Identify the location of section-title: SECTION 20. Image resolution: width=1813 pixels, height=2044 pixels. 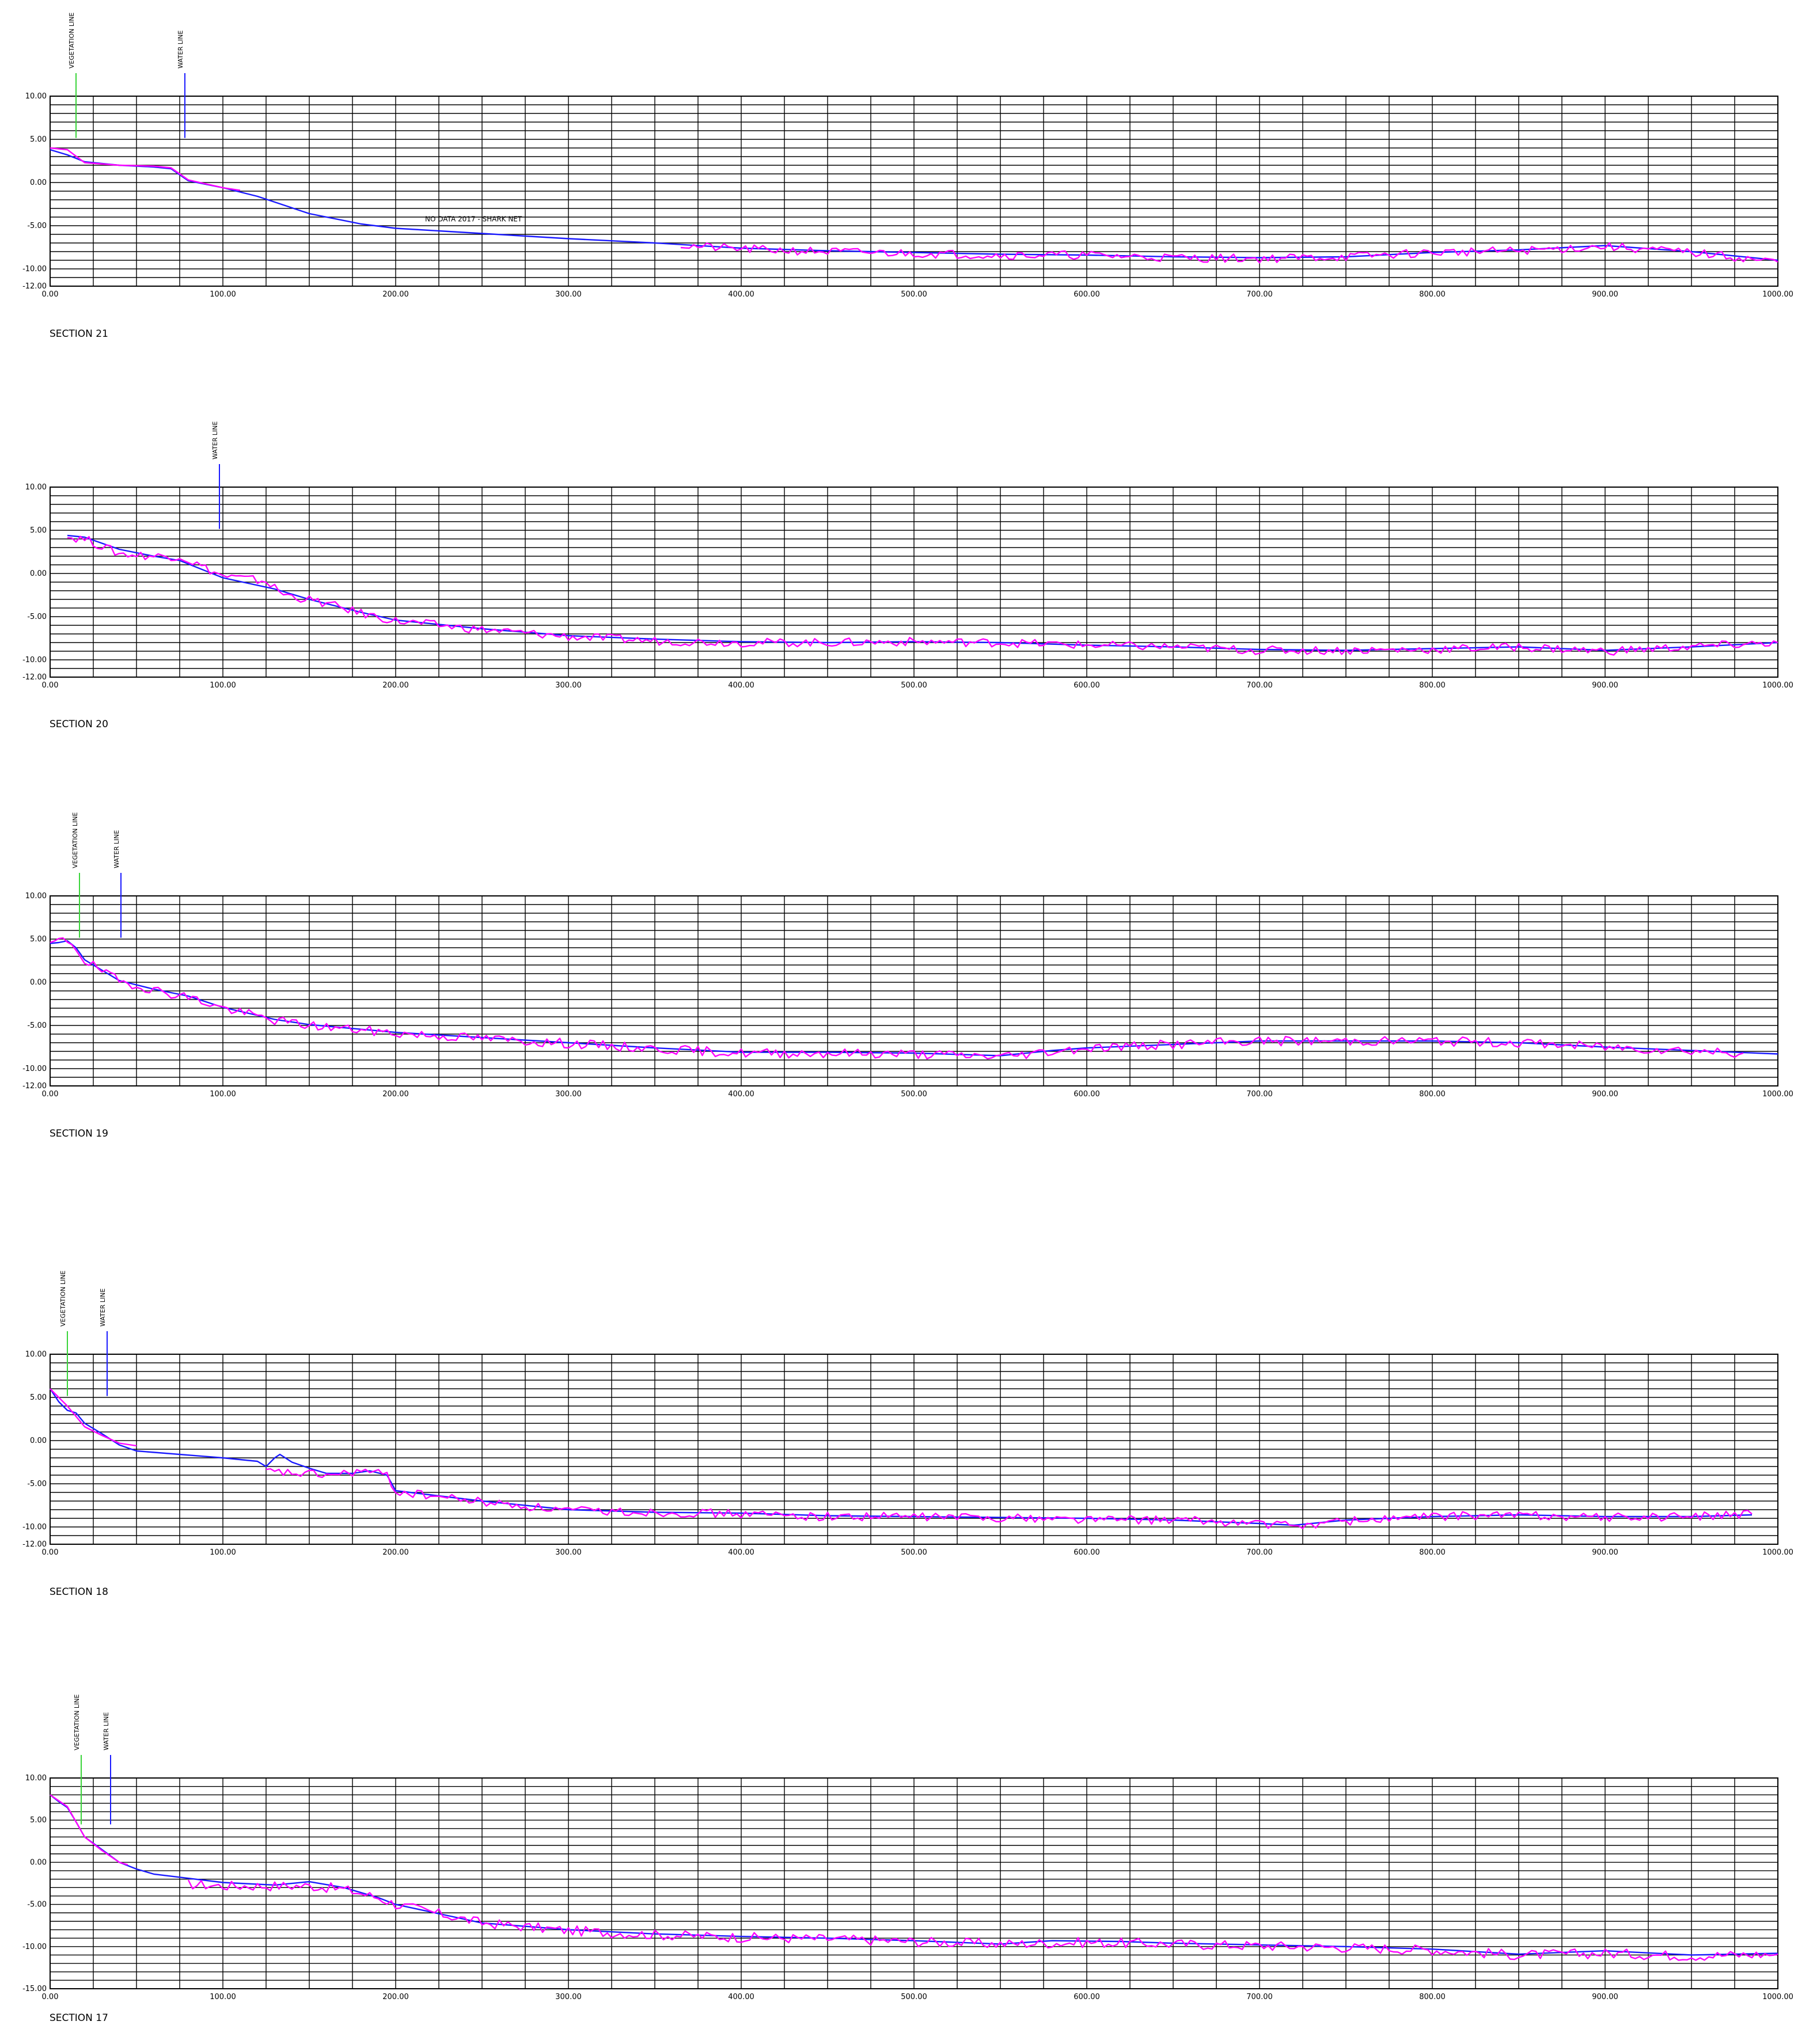
(79, 724).